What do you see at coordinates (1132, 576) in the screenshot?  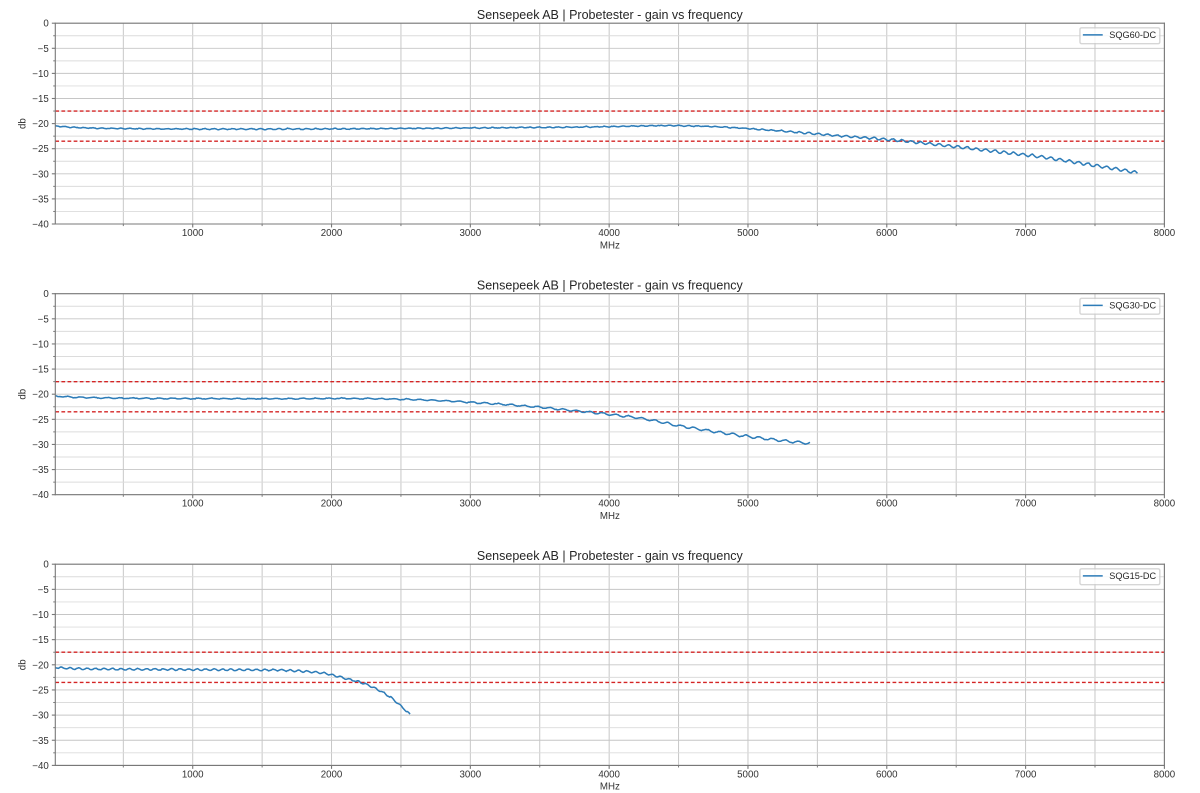 I see `svg-text: SQG15-DC` at bounding box center [1132, 576].